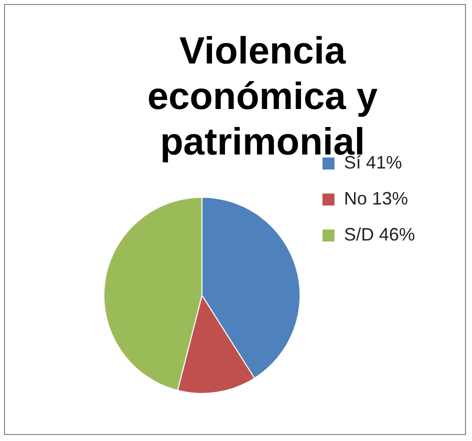 Image resolution: width=472 pixels, height=441 pixels. I want to click on legend-label: No 13%, so click(376, 198).